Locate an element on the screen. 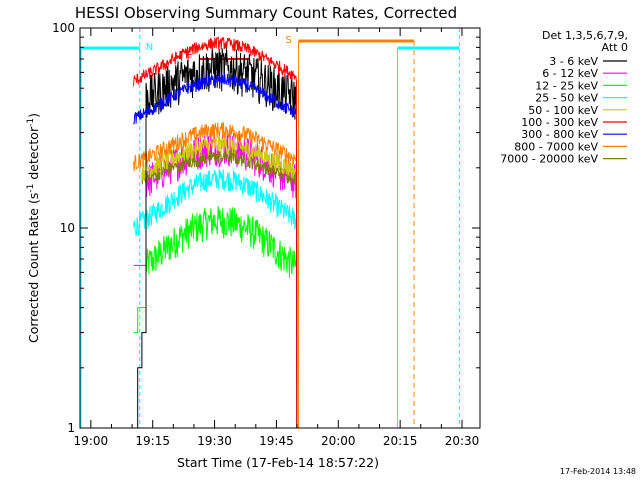  y-tick-label: 10 is located at coordinates (67, 228).